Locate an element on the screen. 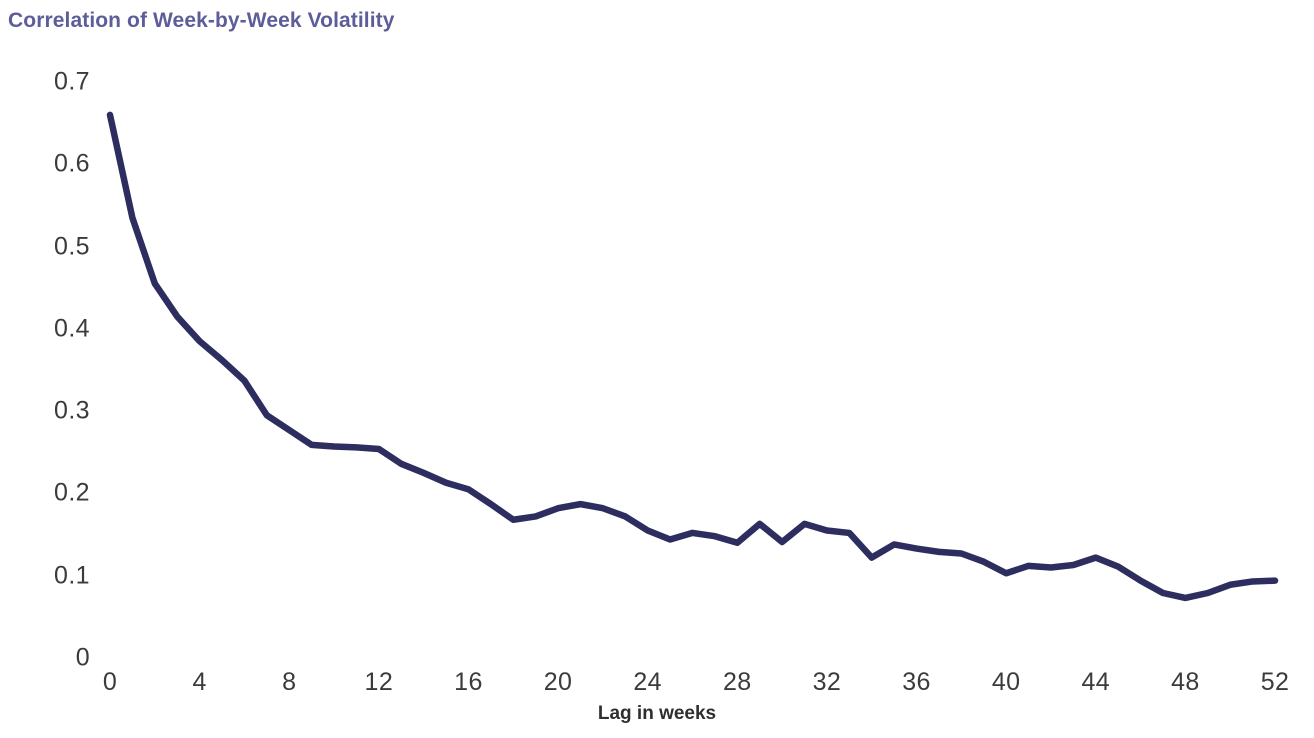 Image resolution: width=1314 pixels, height=738 pixels. y-tick-label: 0.5 is located at coordinates (72, 246).